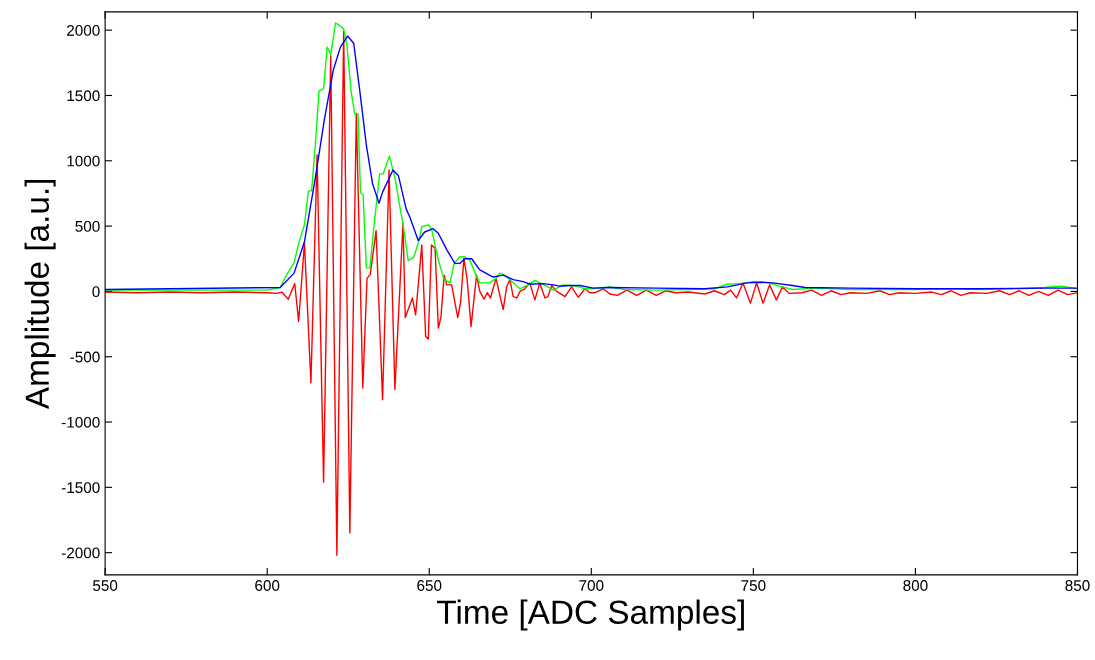 This screenshot has height=660, width=1095. Describe the element at coordinates (83, 30) in the screenshot. I see `y-tick-label: 2000` at that location.